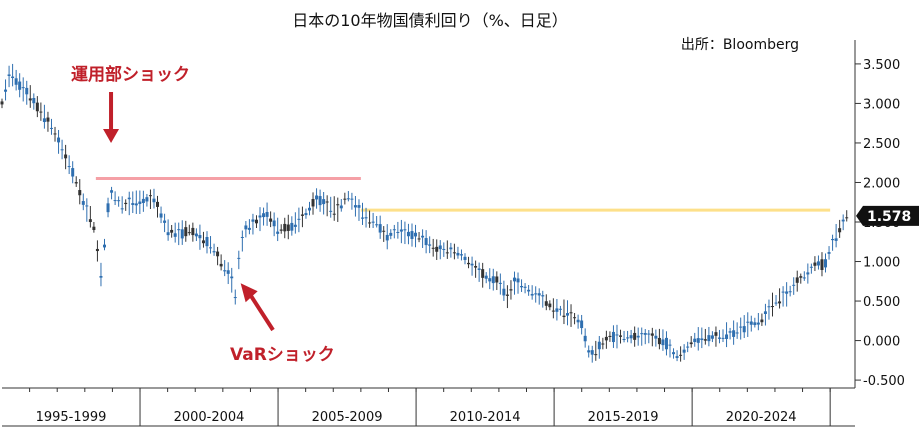 The height and width of the screenshot is (428, 923). What do you see at coordinates (881, 104) in the screenshot?
I see `y-tick-label: 3.000` at bounding box center [881, 104].